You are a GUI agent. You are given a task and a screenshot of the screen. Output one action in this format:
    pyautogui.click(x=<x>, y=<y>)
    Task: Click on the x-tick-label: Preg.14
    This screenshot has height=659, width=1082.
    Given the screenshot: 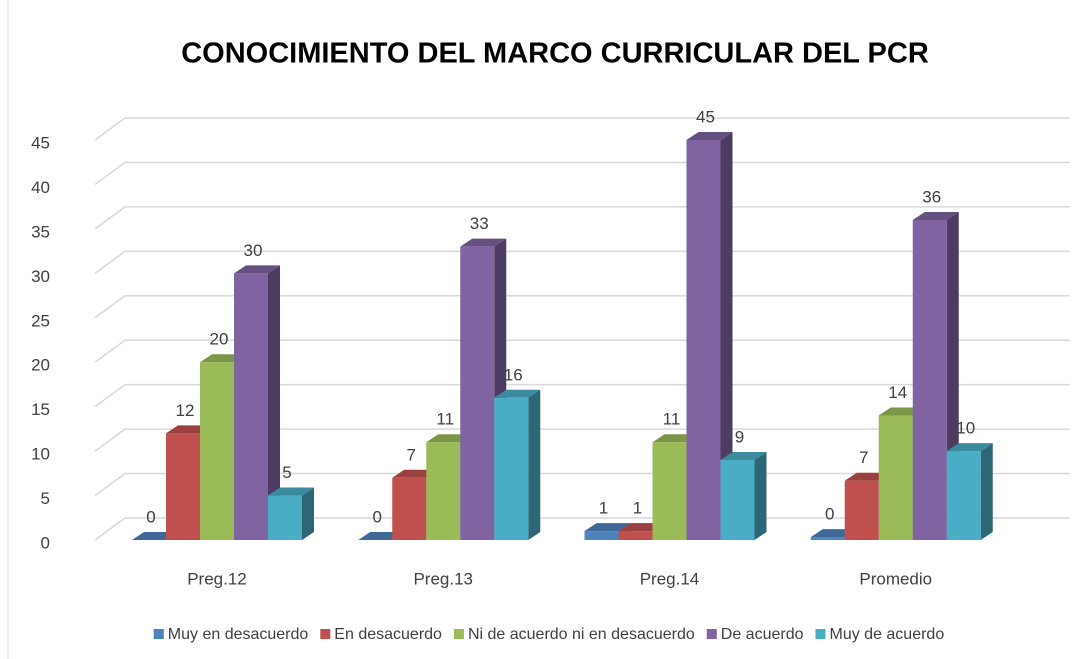 What is the action you would take?
    pyautogui.click(x=670, y=578)
    